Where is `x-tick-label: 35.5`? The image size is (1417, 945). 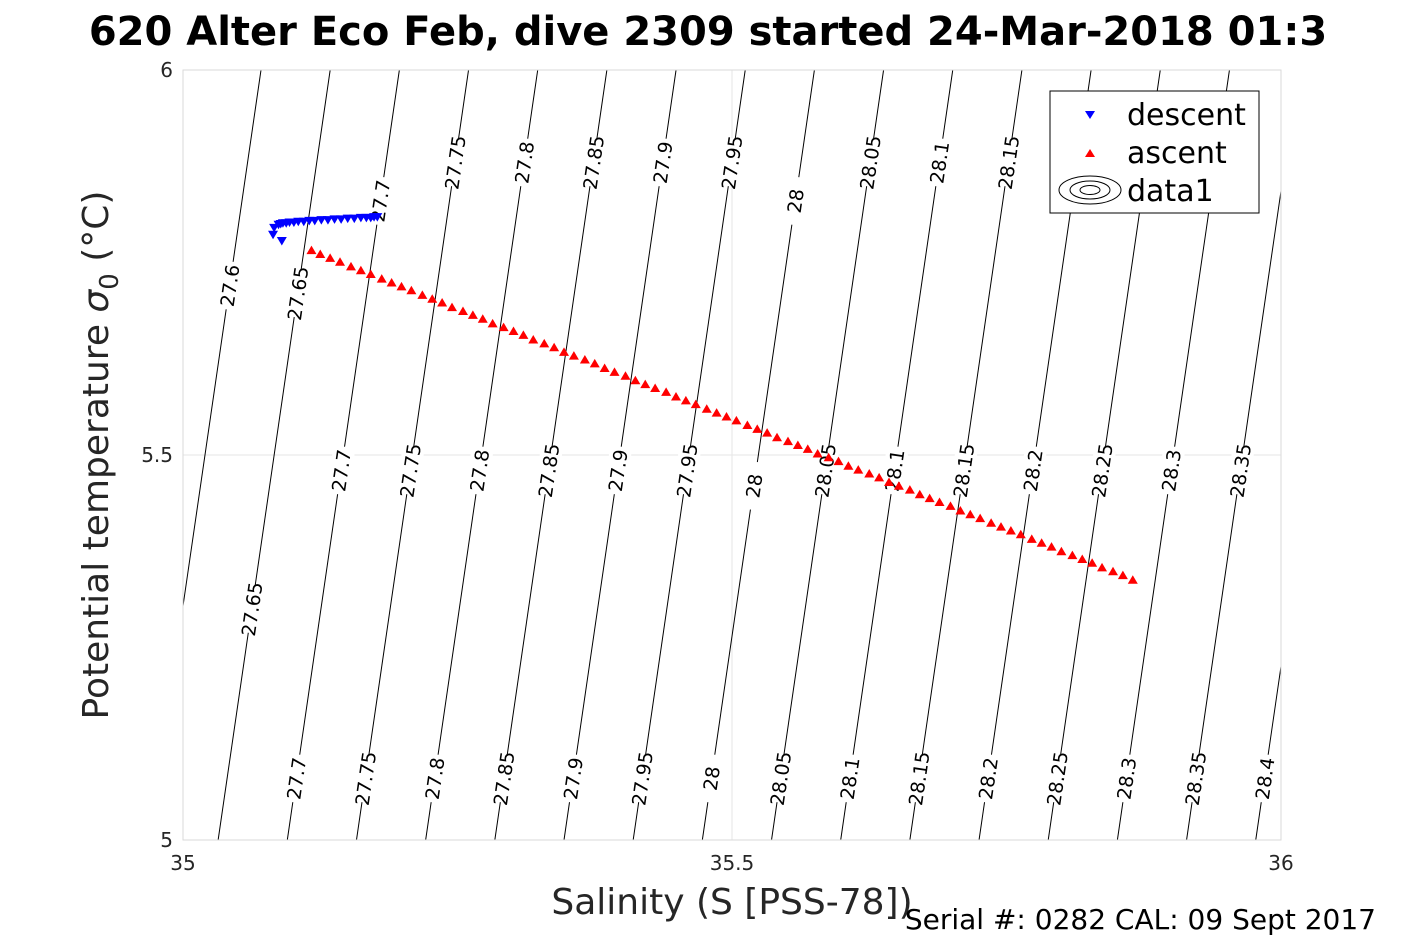
x-tick-label: 35.5 is located at coordinates (732, 863).